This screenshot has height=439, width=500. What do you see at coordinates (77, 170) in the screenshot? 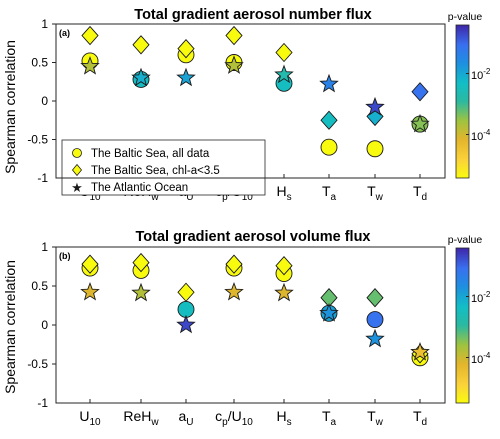
I see `legend-diamond-marker` at bounding box center [77, 170].